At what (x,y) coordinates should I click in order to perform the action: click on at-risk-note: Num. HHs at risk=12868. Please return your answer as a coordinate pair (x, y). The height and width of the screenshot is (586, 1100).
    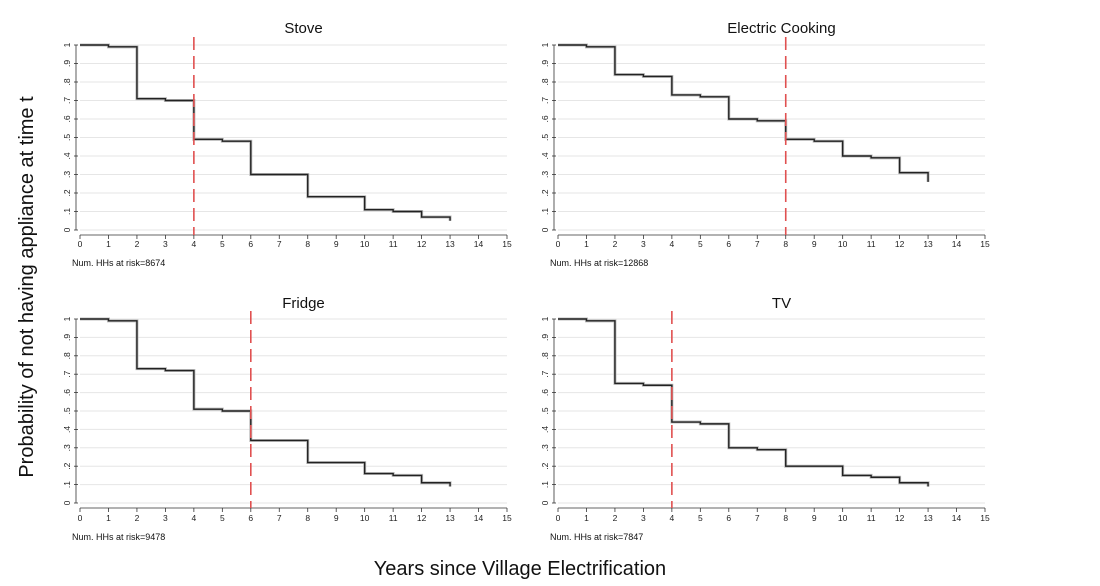
    Looking at the image, I should click on (599, 263).